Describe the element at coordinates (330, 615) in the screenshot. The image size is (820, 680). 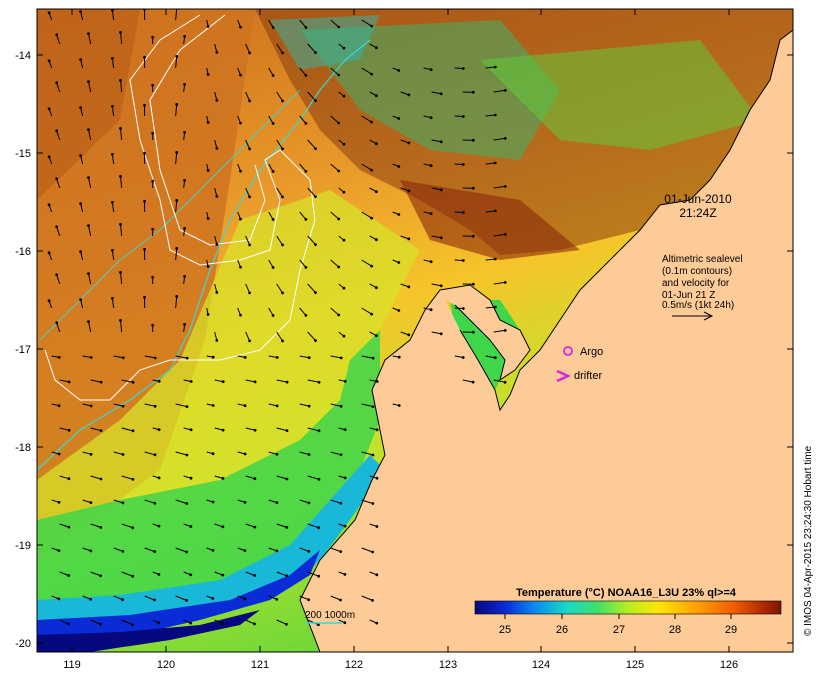
I see `bathymetry-label: 200 1000m` at that location.